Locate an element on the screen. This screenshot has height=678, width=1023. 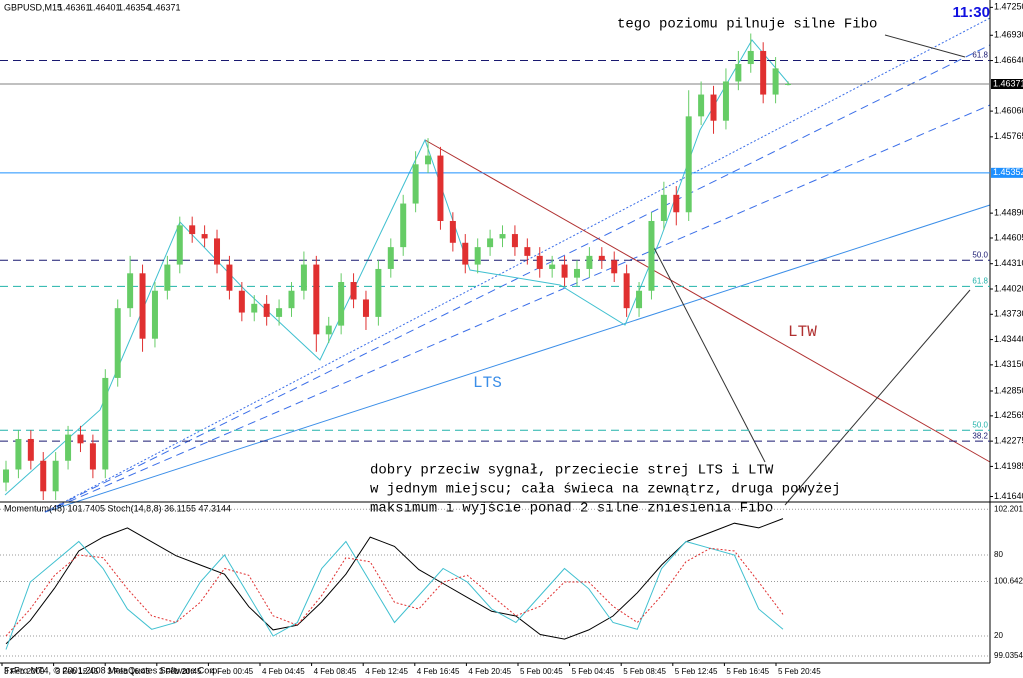
price-label: 1.46371 is located at coordinates (1008, 83).